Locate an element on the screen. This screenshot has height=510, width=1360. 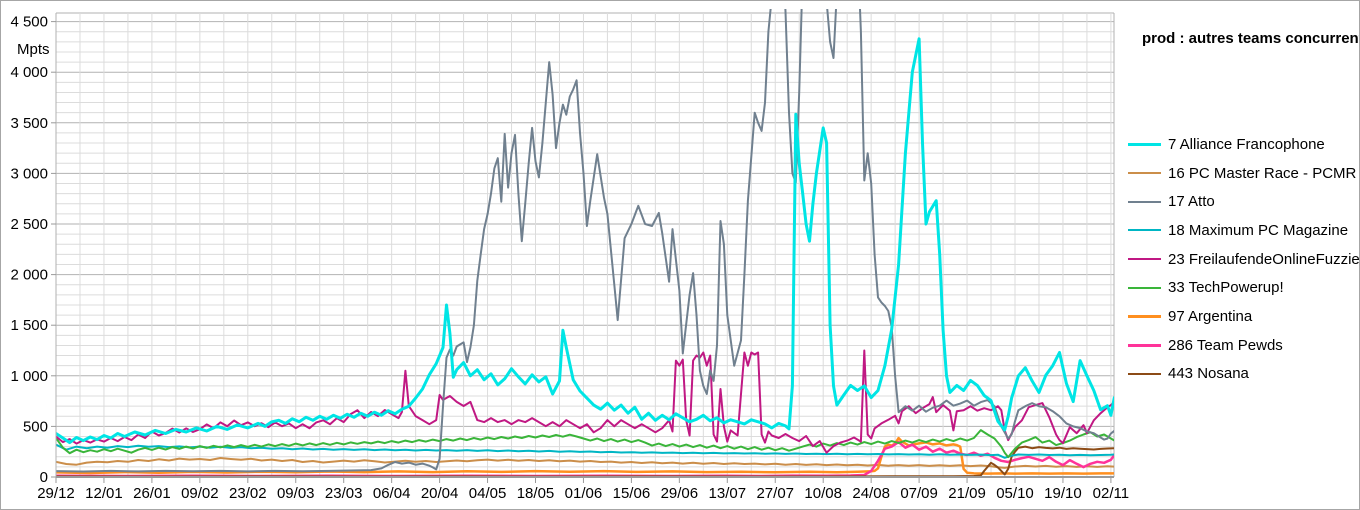
legend-item: 16 PC Master Race - PCMR is located at coordinates (1243, 173).